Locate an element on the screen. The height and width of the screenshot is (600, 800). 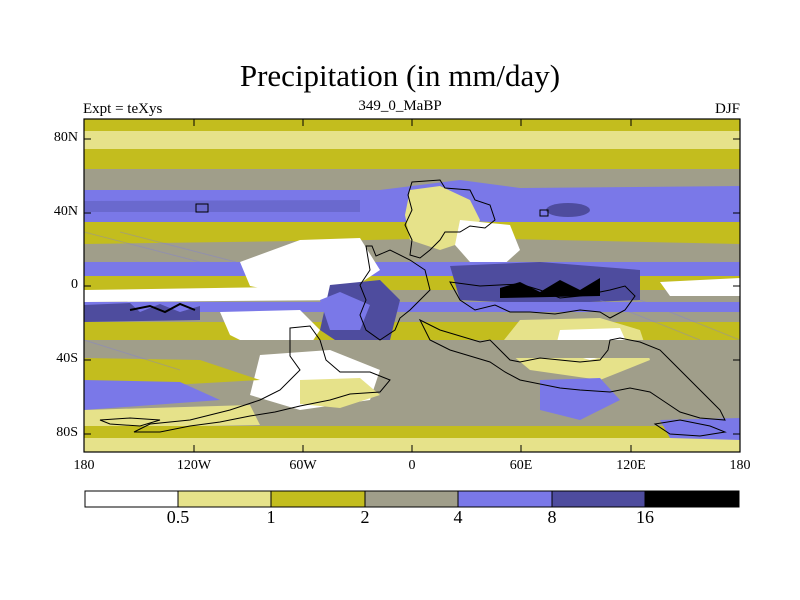
lat-label-80n: 80N is located at coordinates (65, 137).